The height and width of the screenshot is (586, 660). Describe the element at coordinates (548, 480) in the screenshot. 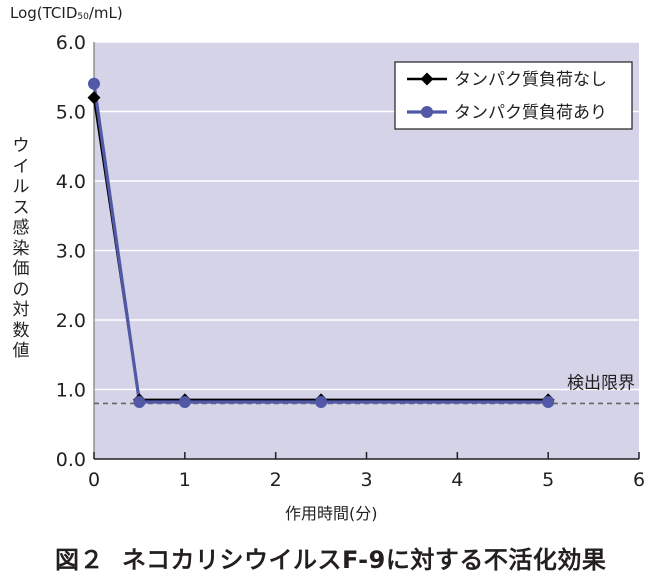

I see `x-tick-label: 5` at that location.